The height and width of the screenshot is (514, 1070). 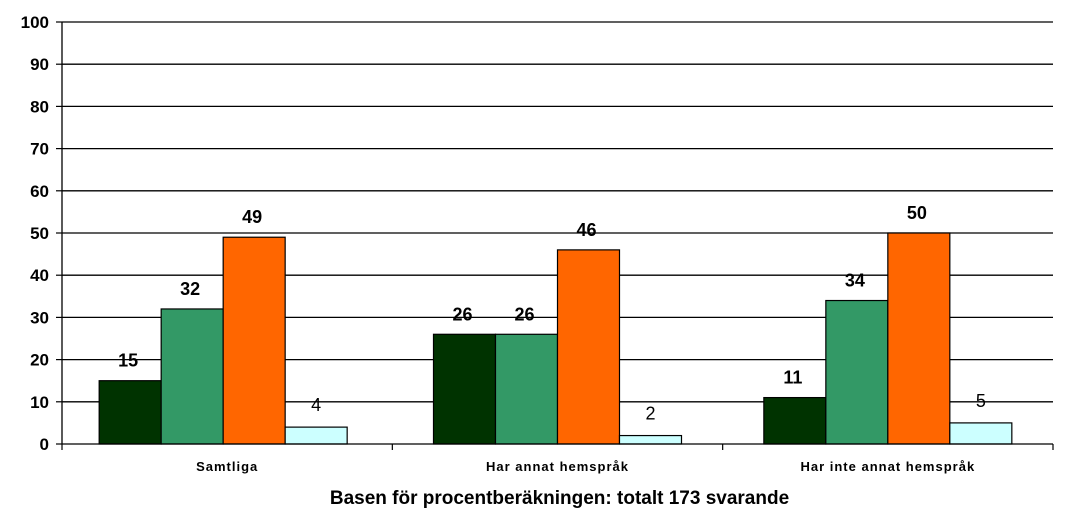 I want to click on y-tick-label: 100, so click(x=35, y=22).